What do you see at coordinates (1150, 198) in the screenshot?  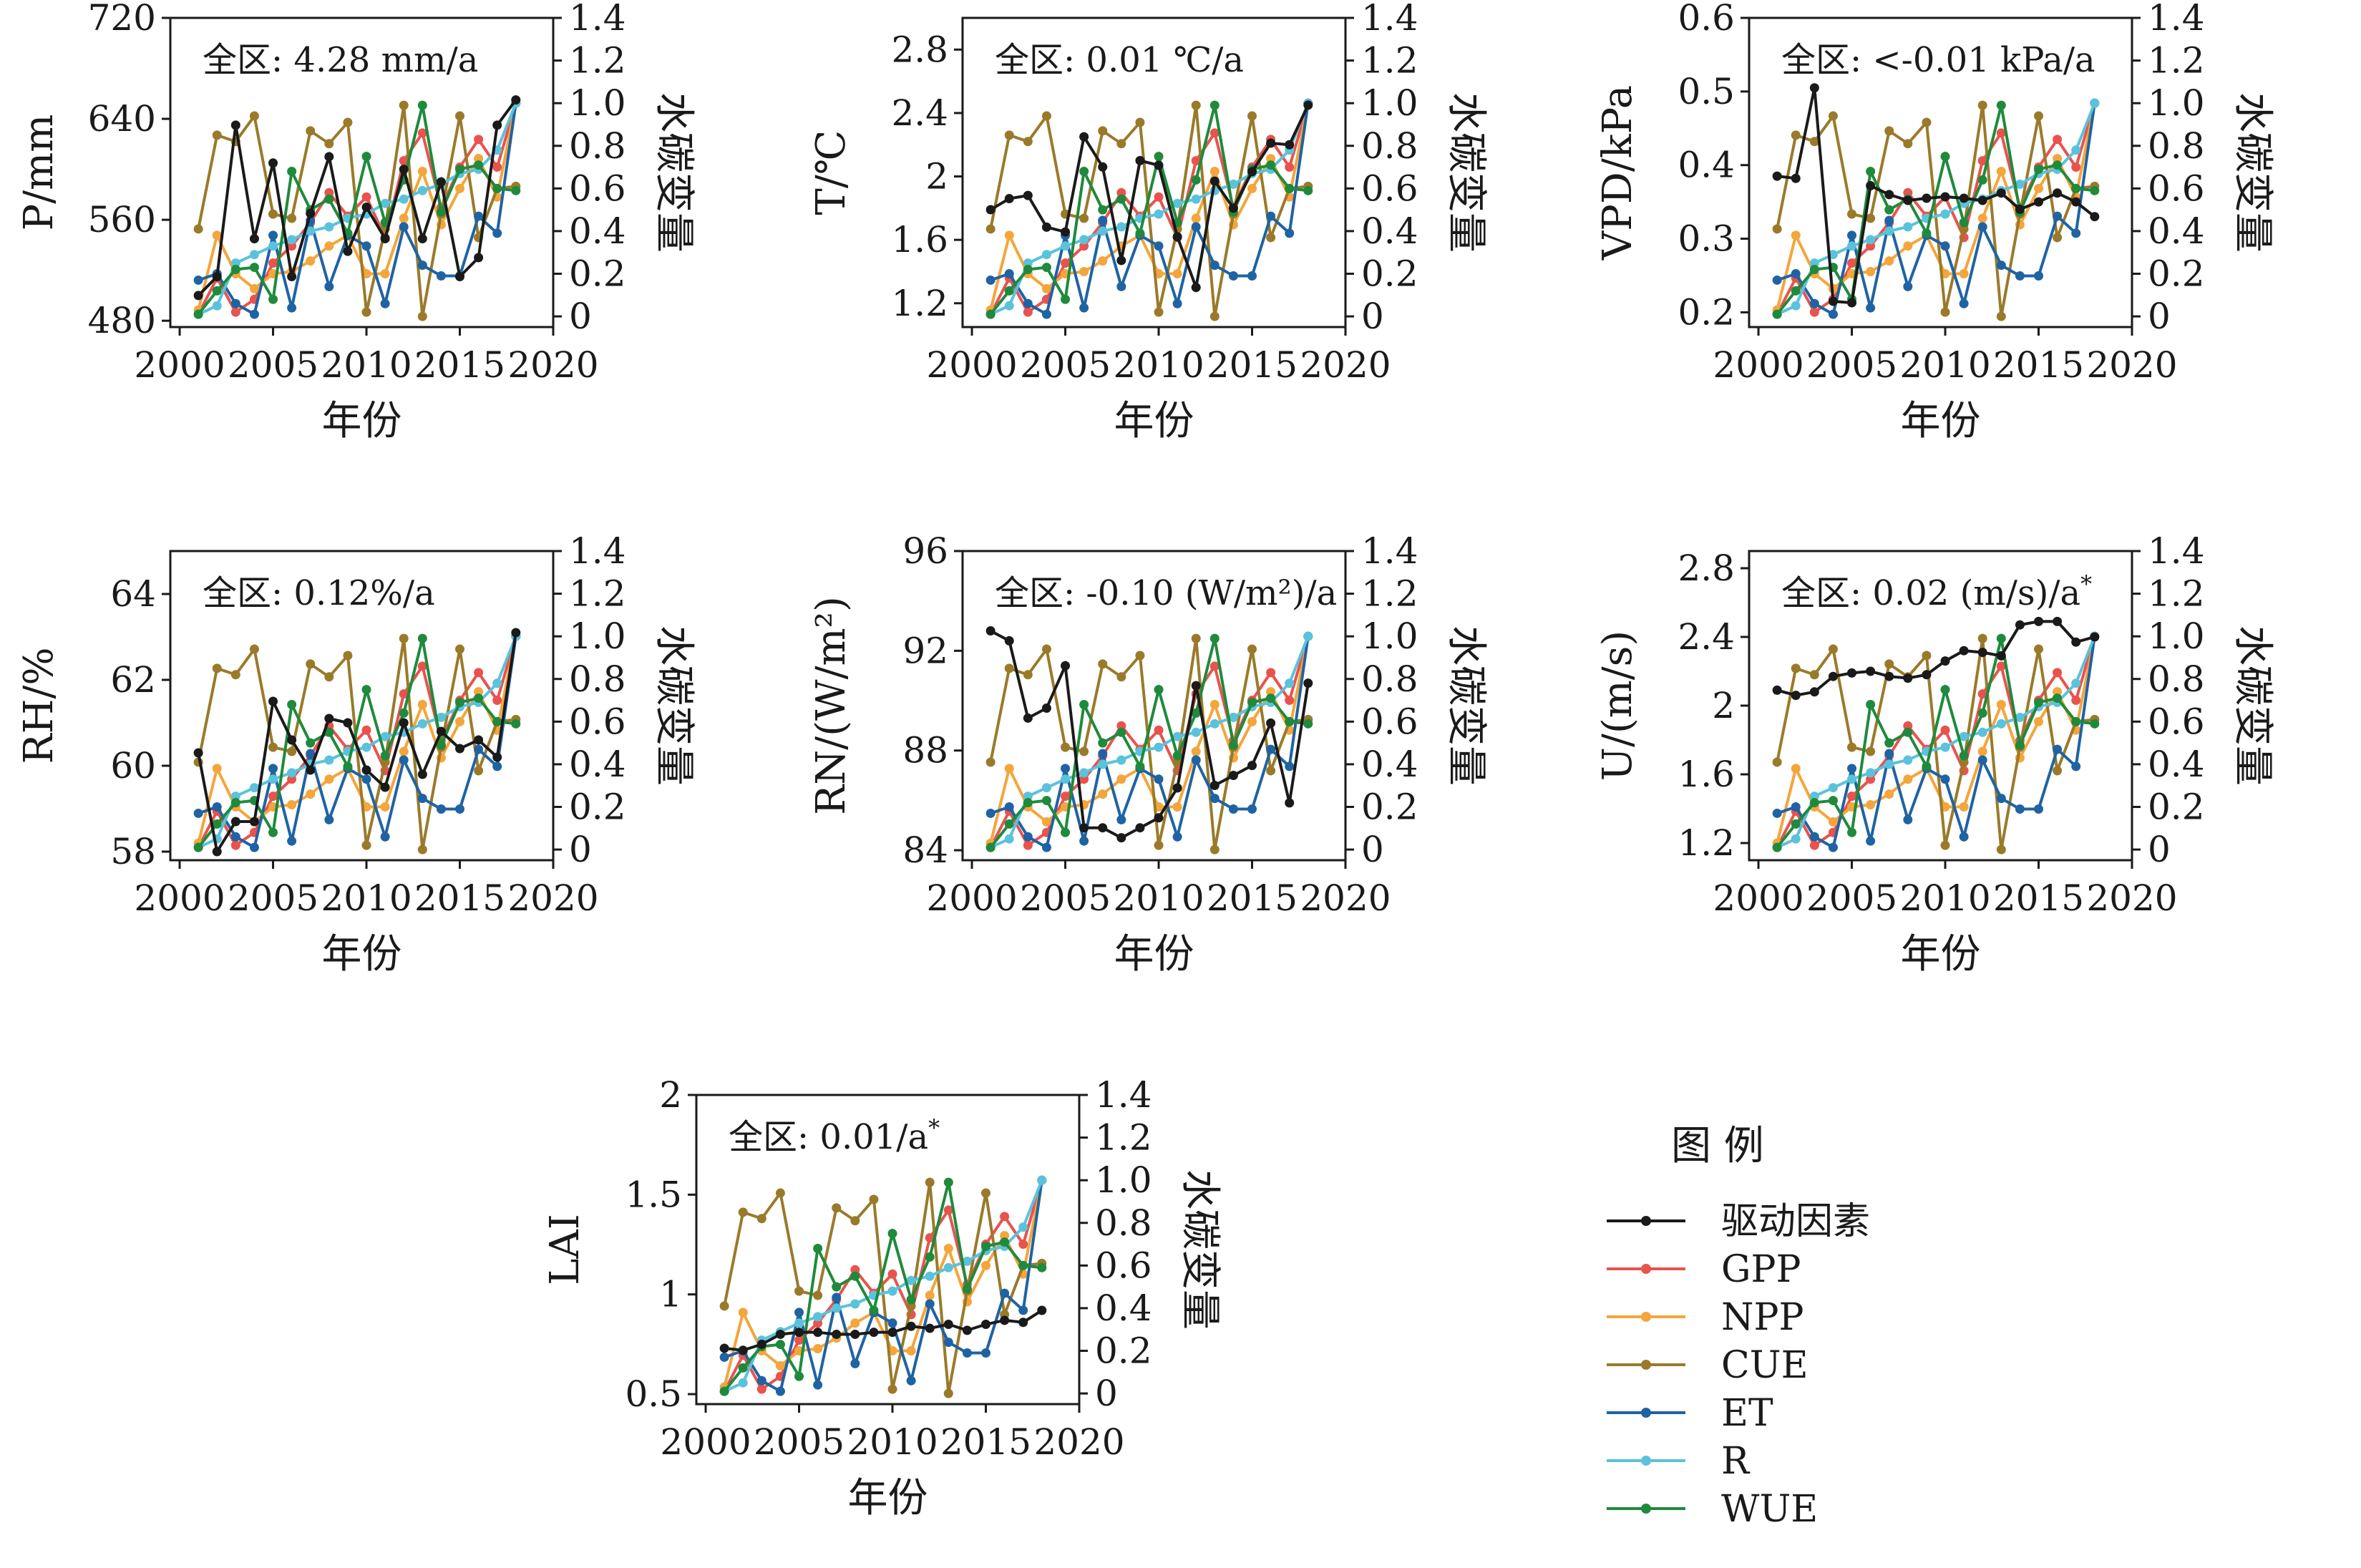 I see `series-line-driver` at bounding box center [1150, 198].